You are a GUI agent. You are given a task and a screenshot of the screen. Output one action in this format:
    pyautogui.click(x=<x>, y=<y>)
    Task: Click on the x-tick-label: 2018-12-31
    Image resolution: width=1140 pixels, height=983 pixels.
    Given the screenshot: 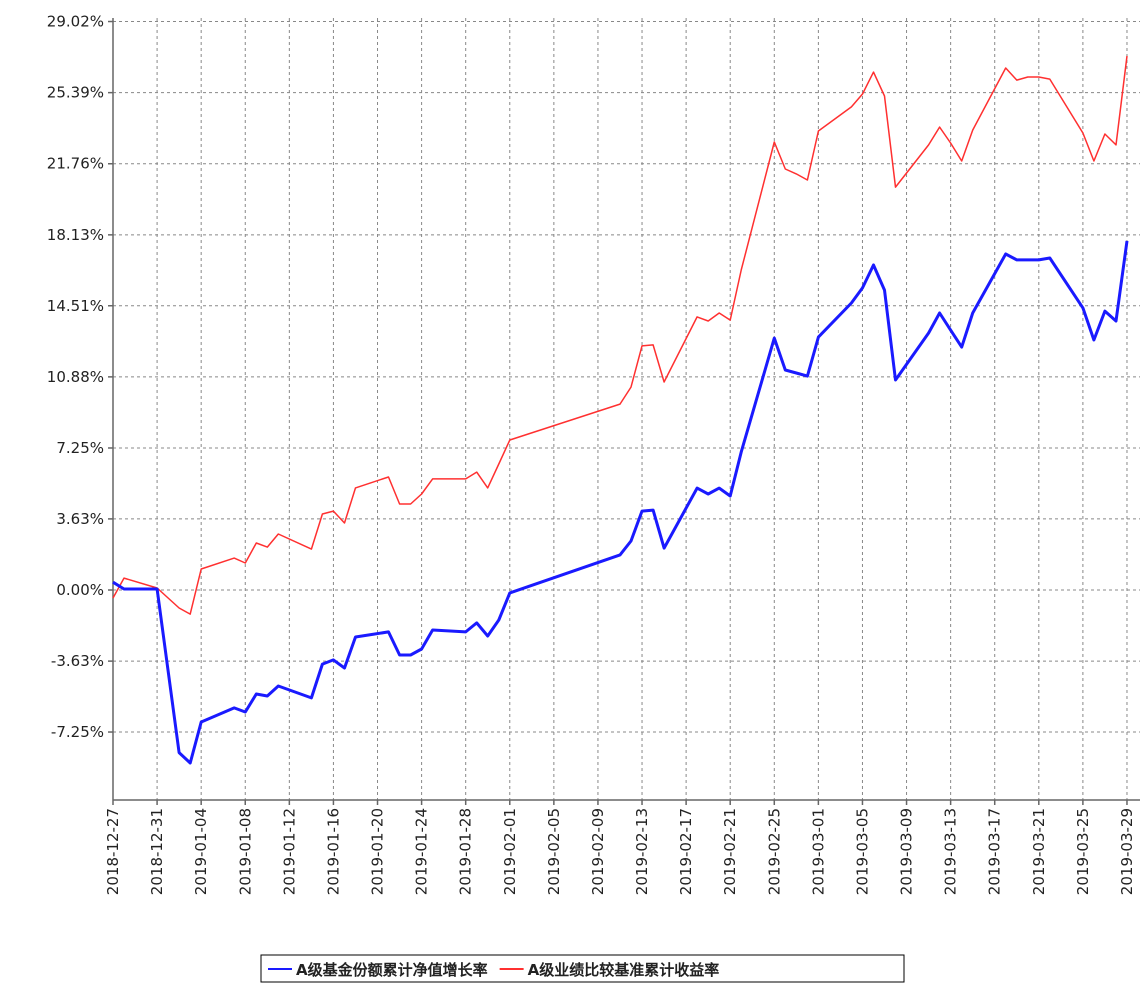 What is the action you would take?
    pyautogui.click(x=157, y=851)
    